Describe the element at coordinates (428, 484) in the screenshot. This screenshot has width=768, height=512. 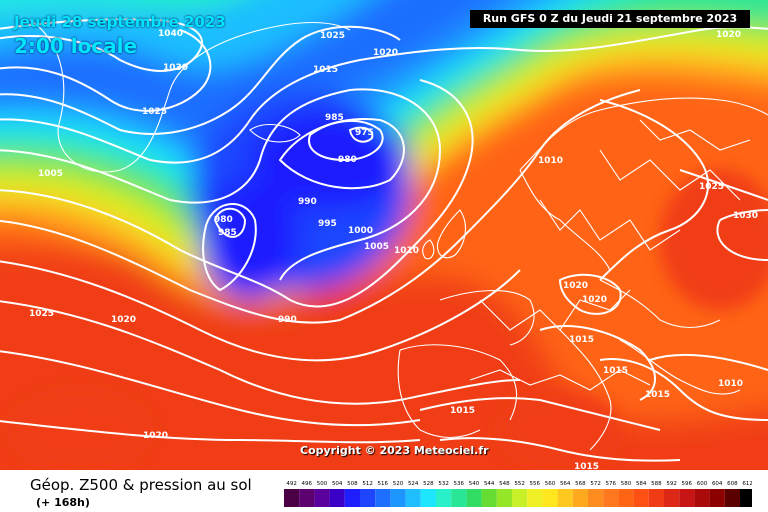
I see `scale-tick-label: 528` at that location.